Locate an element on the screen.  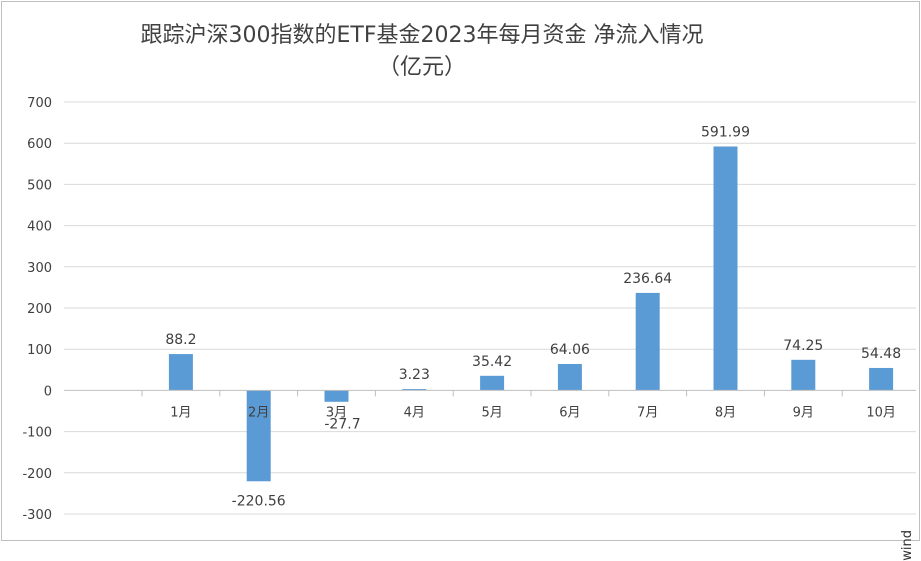
chart-title-line-2: （亿元） is located at coordinates (421, 67).